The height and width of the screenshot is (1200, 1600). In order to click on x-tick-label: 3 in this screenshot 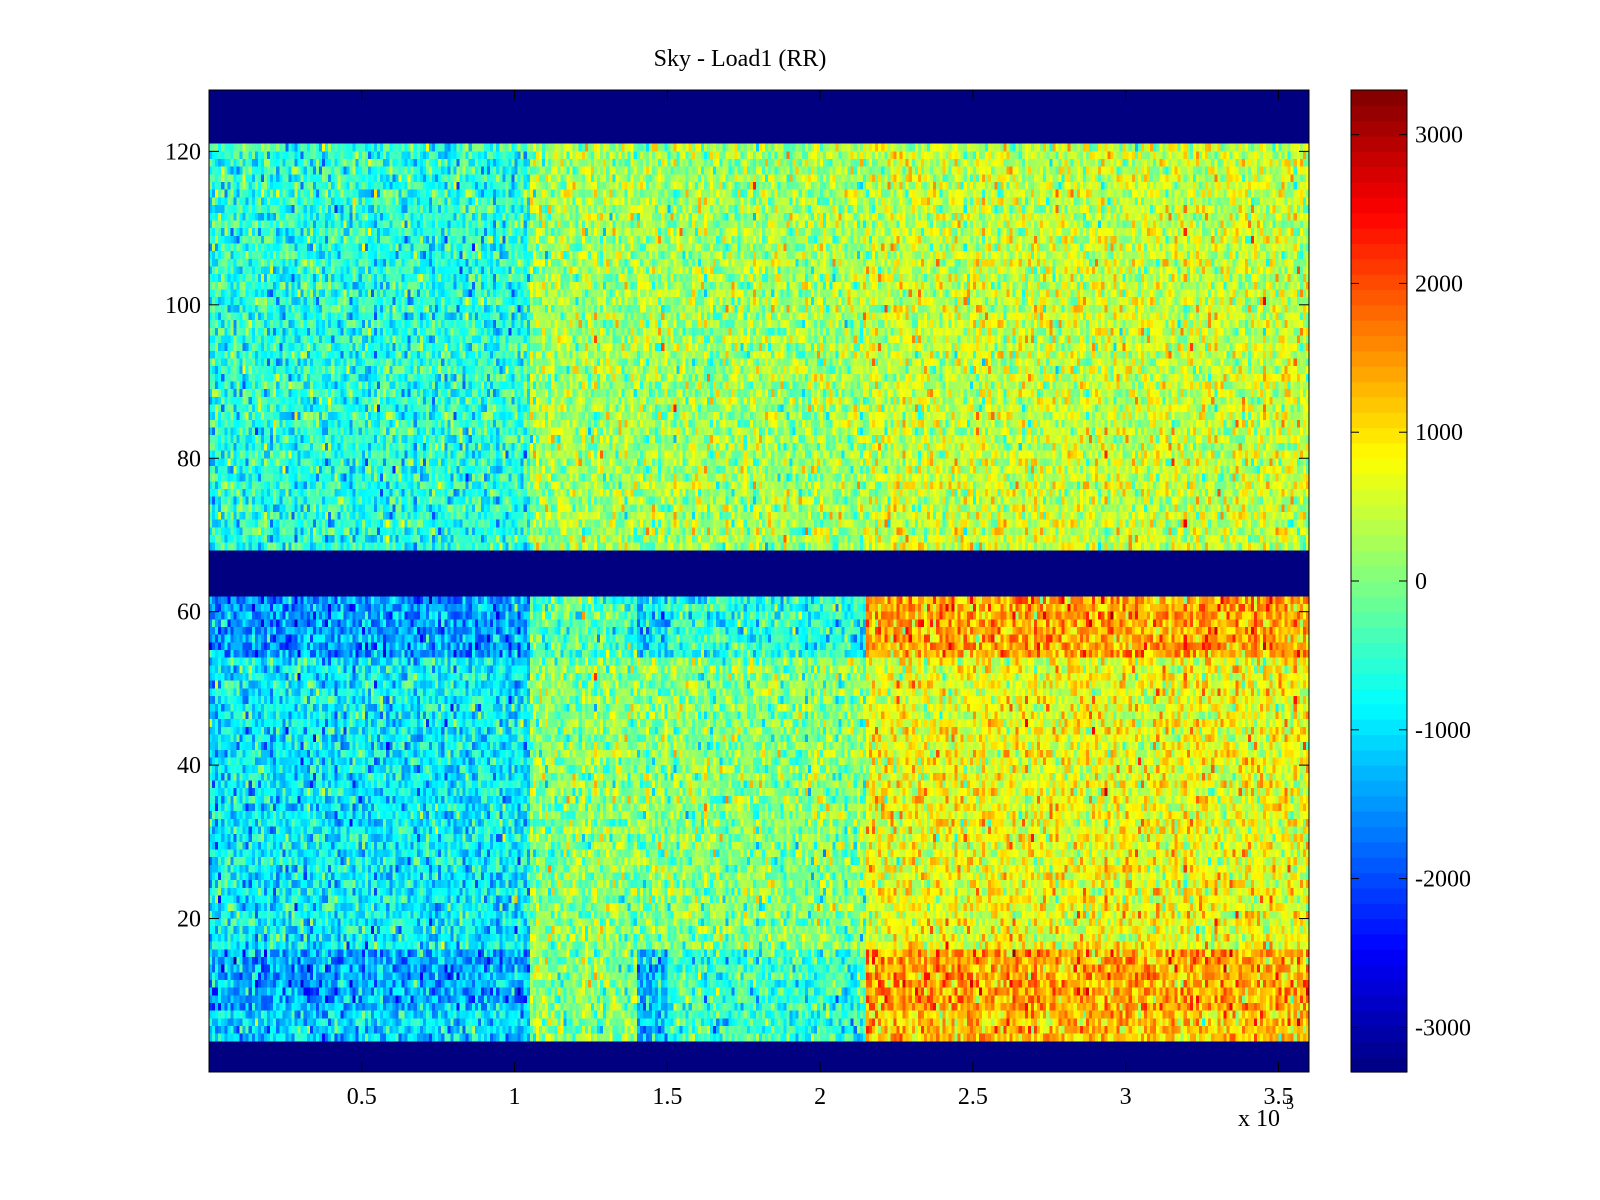, I will do `click(1126, 1097)`.